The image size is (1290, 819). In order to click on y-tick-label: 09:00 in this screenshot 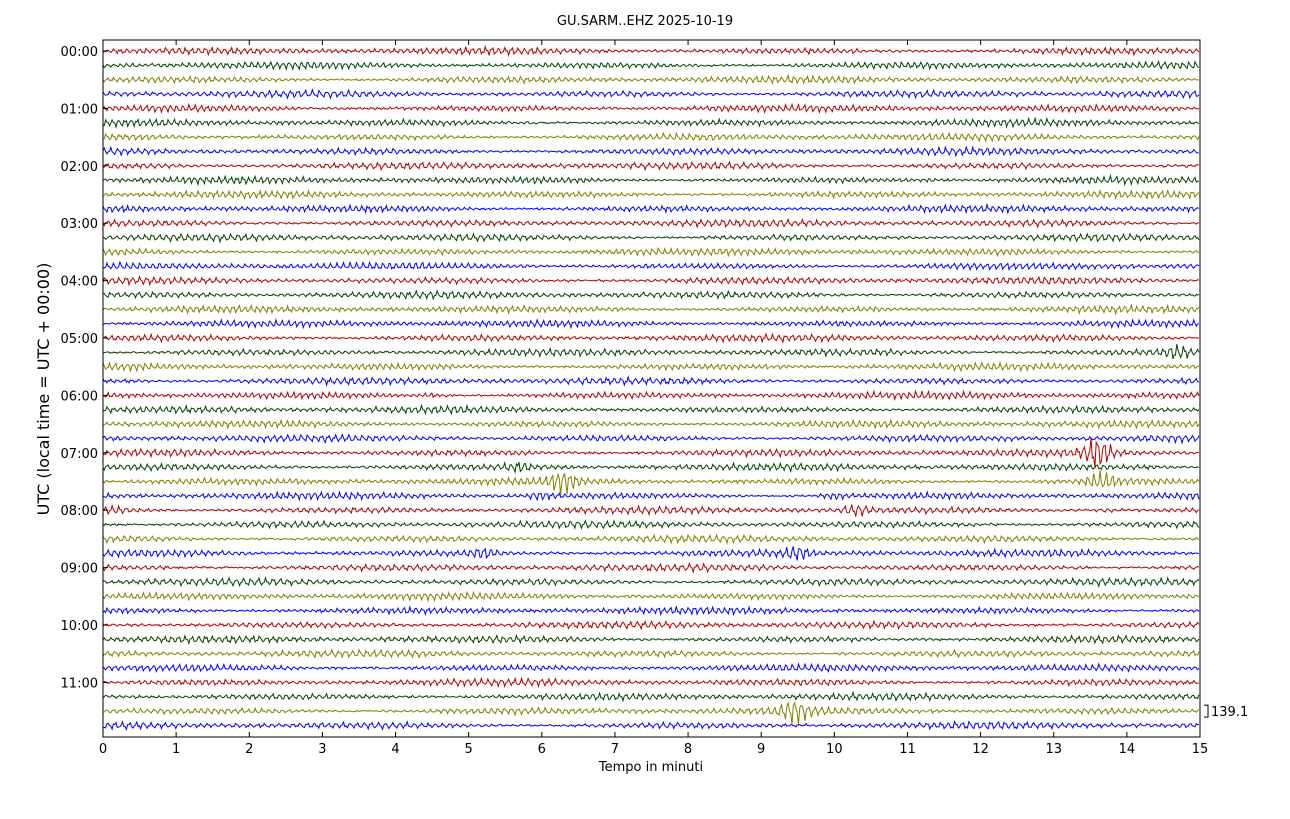, I will do `click(79, 569)`.